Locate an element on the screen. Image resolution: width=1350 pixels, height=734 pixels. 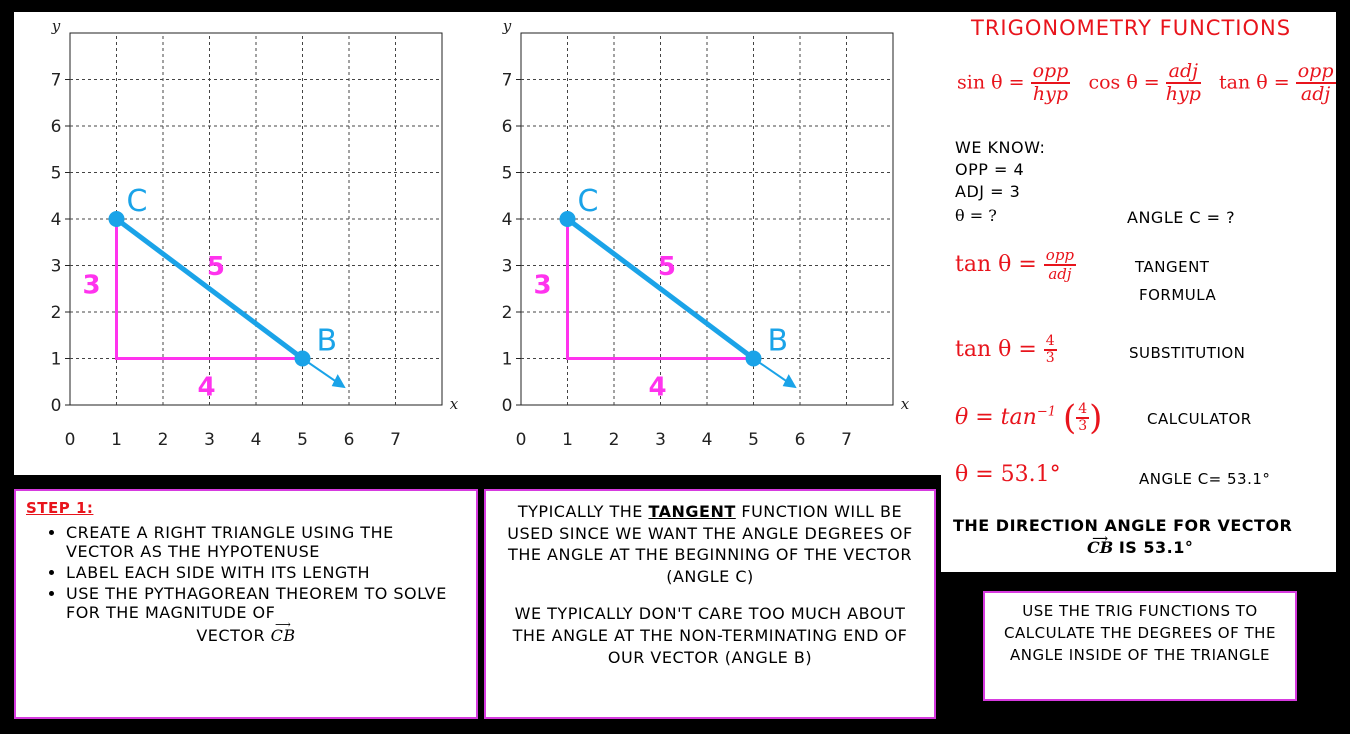
direction-angle-line-2: ⟶ CB IS 53.1° is located at coordinates (1140, 544).